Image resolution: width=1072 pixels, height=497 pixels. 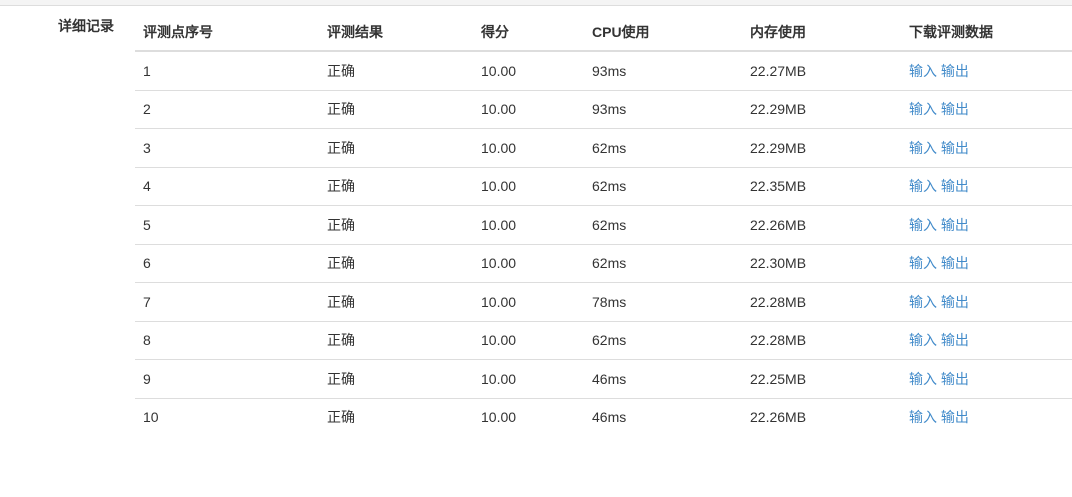 I want to click on table-row: 9 正确 10.00 46ms 22.25MB 输入 输出, so click(x=603, y=379).